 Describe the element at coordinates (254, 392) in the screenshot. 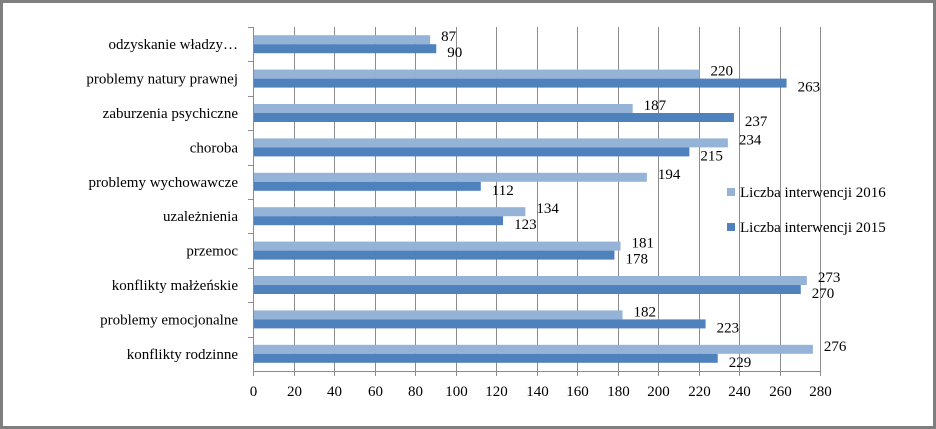

I see `x-tick-label: 0` at that location.